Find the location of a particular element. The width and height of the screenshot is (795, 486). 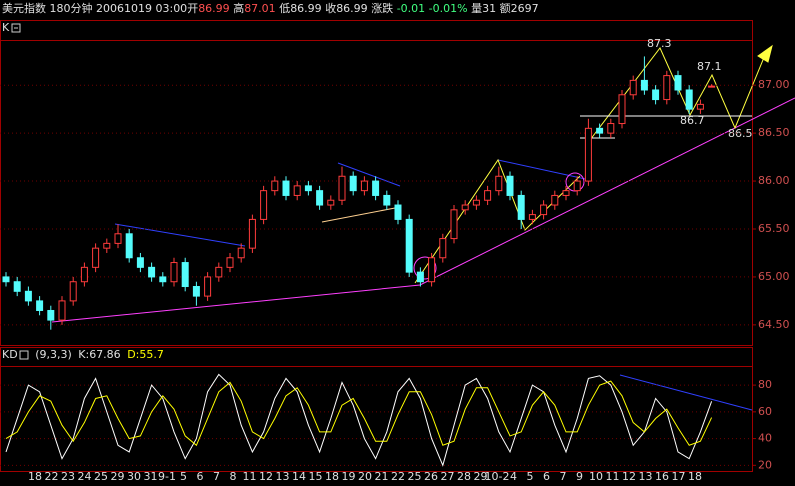

x-tick-label: 20 is located at coordinates (365, 476).